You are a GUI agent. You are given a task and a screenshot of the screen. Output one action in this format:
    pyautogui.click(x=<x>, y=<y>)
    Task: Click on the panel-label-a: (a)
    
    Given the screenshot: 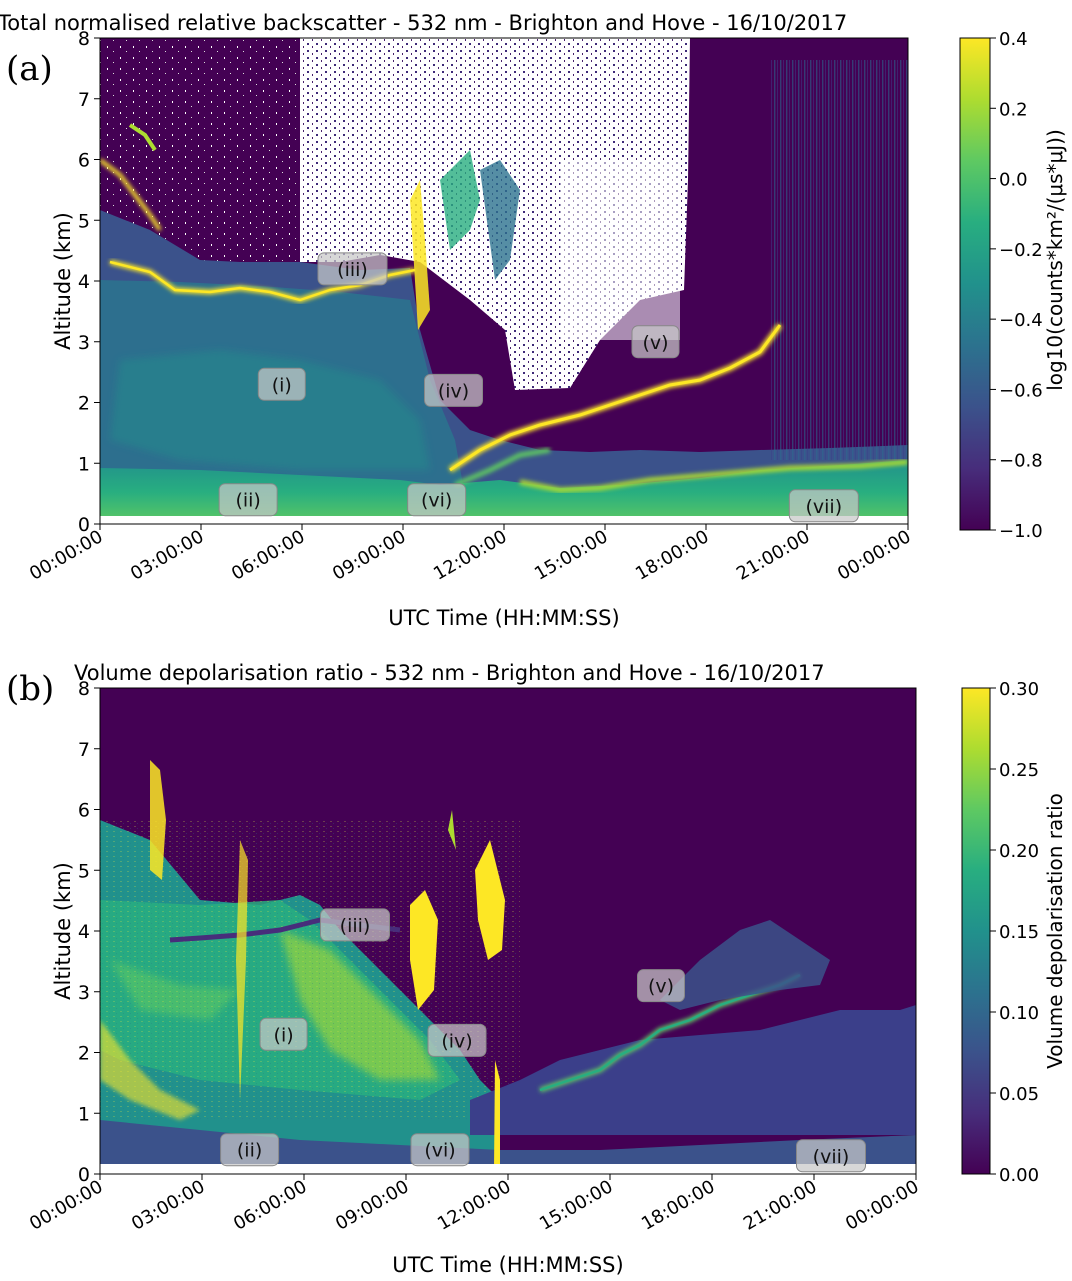 What is the action you would take?
    pyautogui.click(x=29, y=69)
    